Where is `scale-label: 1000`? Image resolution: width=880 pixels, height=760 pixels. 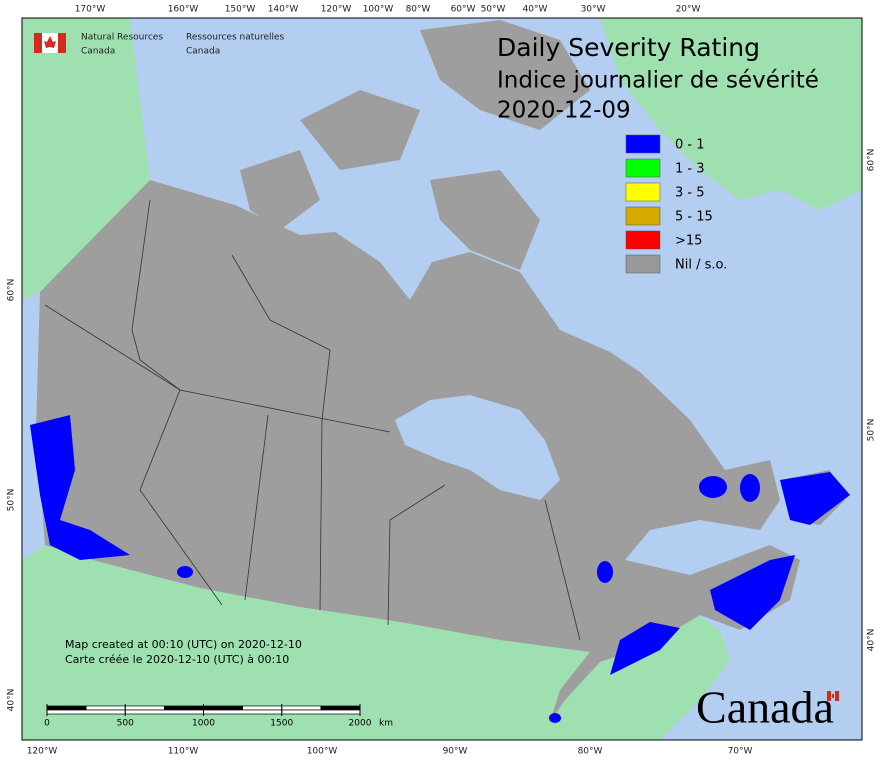 scale-label: 1000 is located at coordinates (203, 724).